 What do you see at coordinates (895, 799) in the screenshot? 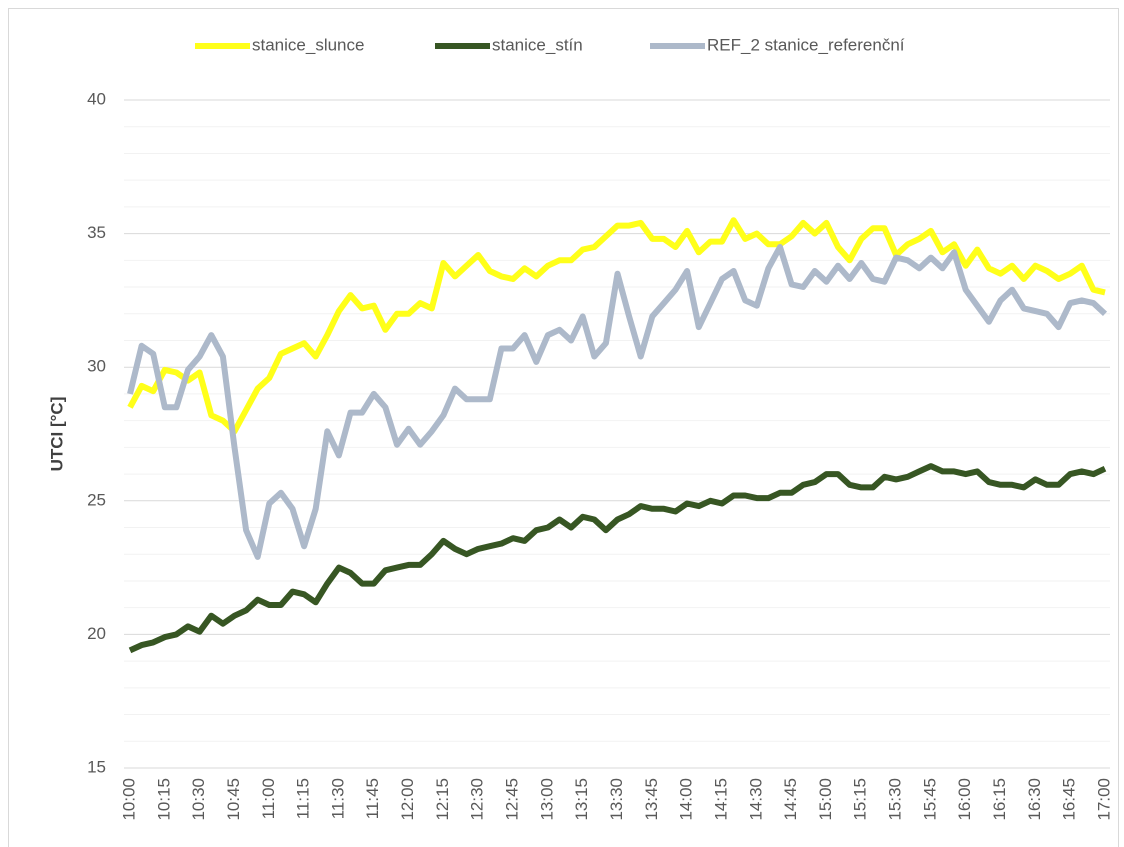
I see `x-tick-label: 15:30` at bounding box center [895, 799].